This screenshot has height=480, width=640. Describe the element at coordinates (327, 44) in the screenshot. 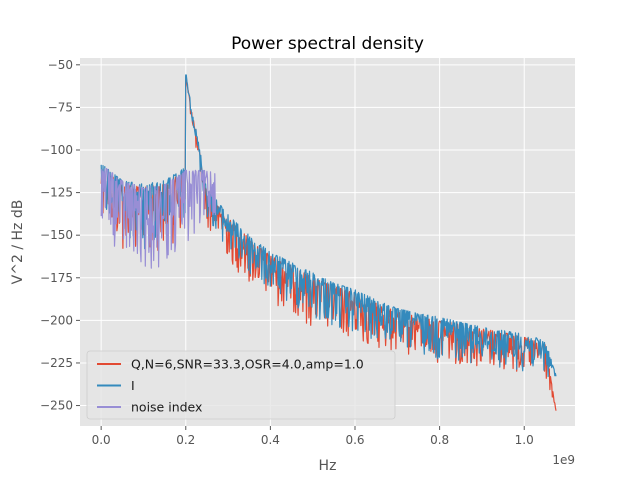

I see `chart-title: Power spectral density` at that location.